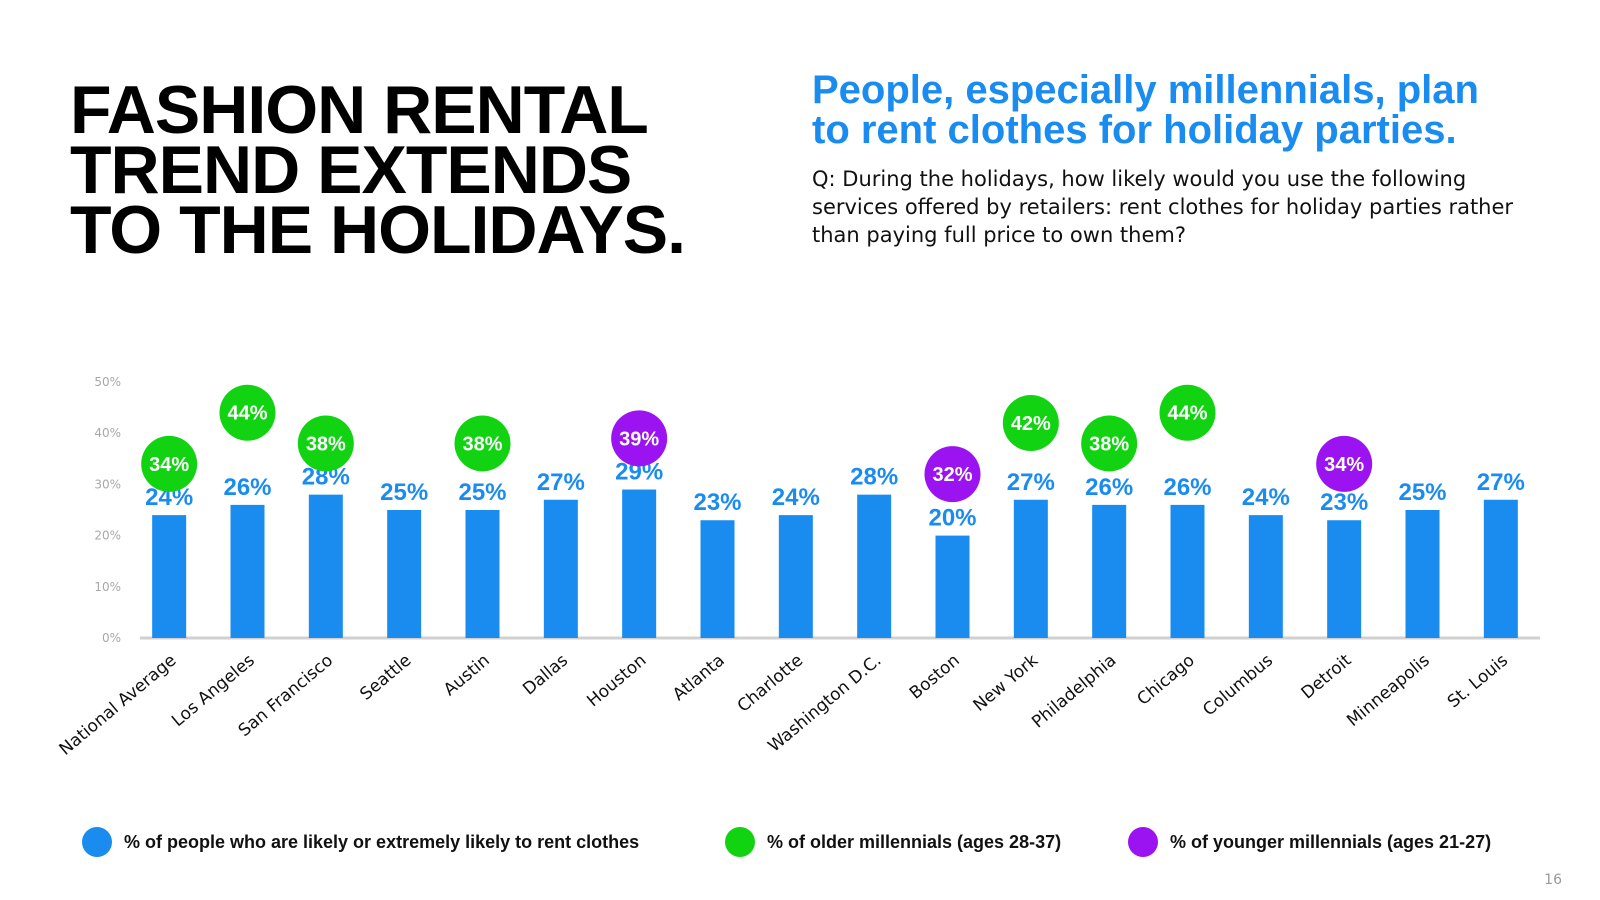 The width and height of the screenshot is (1600, 900). I want to click on legend-item-older: % of older millennials (ages 28-37), so click(893, 842).